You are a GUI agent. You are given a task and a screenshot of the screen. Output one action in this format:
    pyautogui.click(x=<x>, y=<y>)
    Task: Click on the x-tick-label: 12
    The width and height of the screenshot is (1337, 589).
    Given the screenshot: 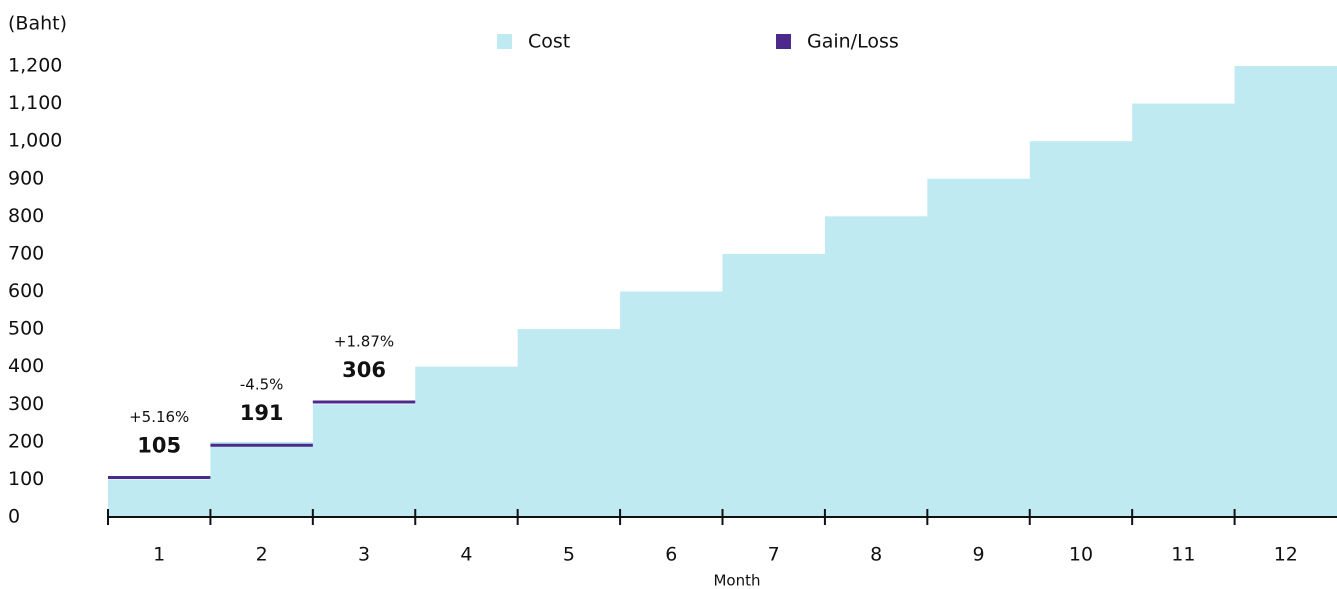 What is the action you would take?
    pyautogui.click(x=1286, y=555)
    